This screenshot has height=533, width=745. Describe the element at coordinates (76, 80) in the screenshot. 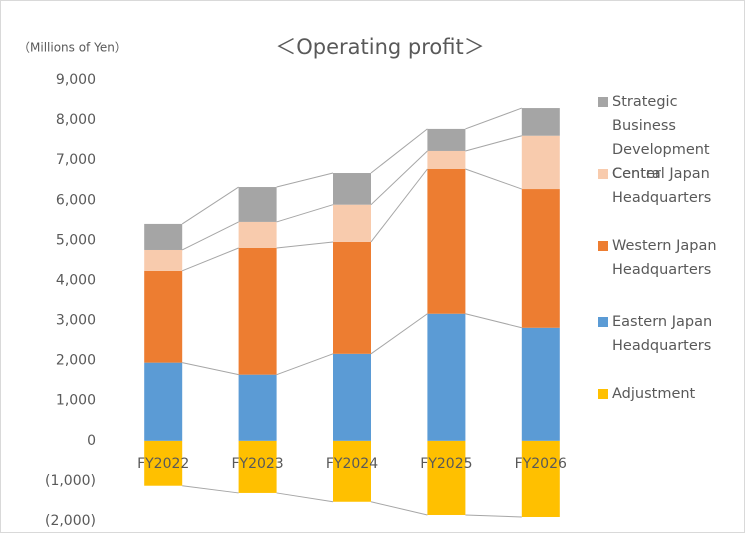

I see `y-tick-label: 9,000` at that location.